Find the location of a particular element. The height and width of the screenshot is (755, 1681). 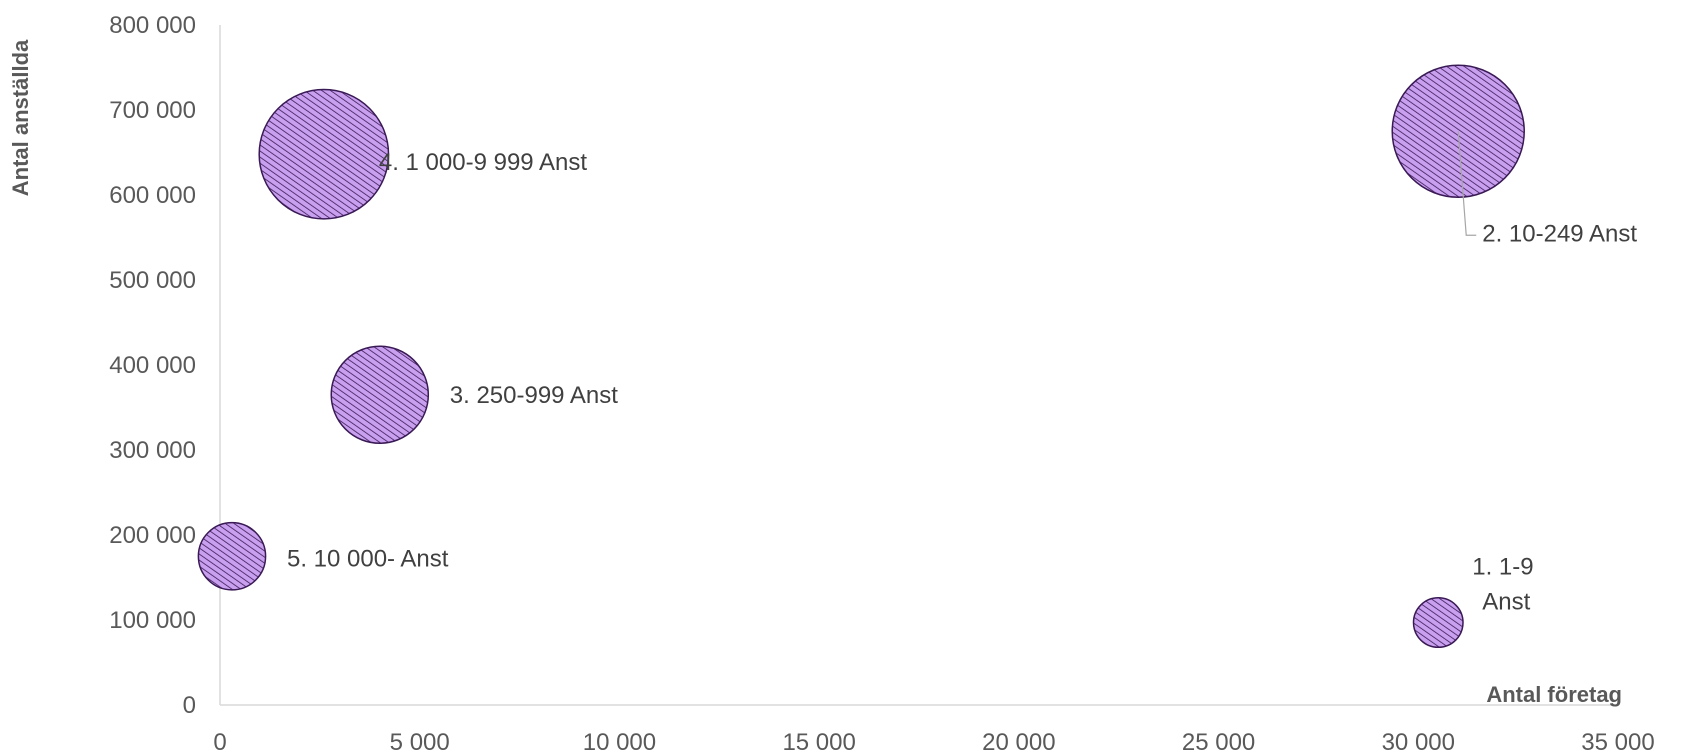

y-tick-label: 700 000 is located at coordinates (152, 110).